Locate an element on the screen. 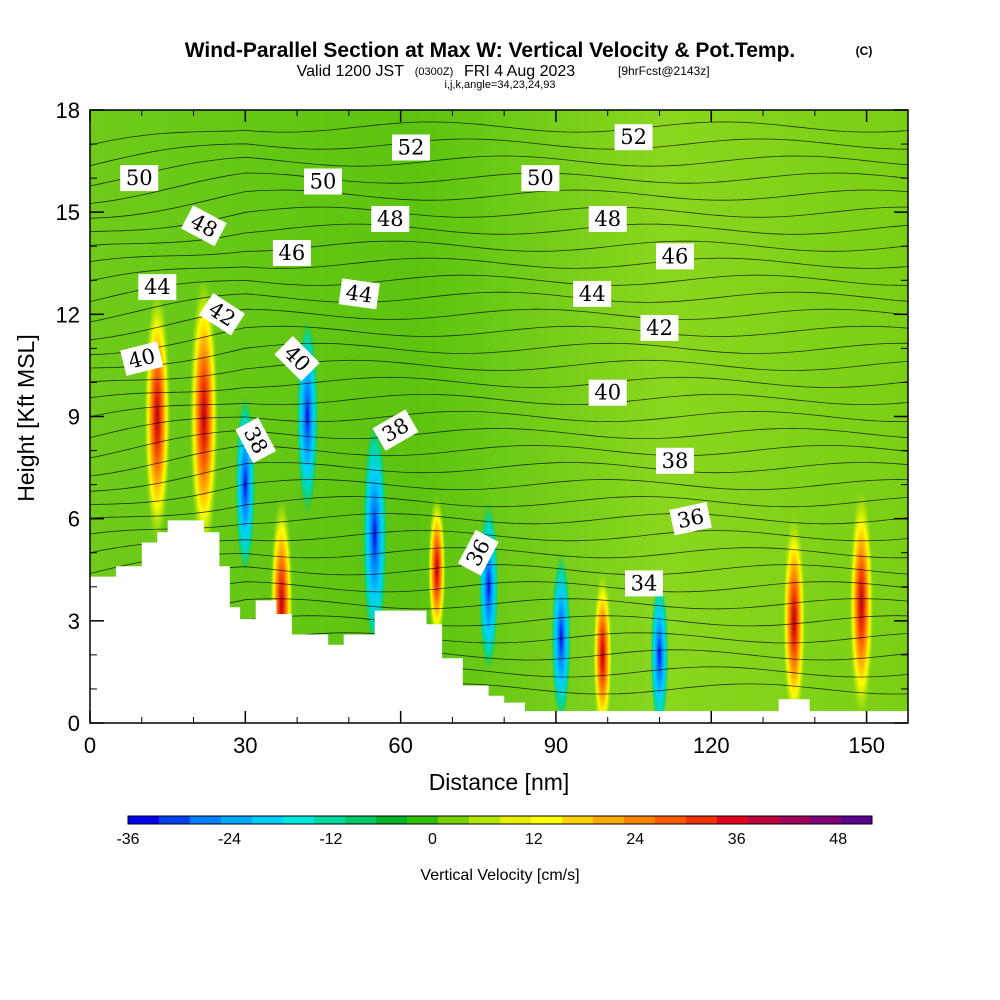 The width and height of the screenshot is (1000, 1000). contour-label-text: 48 is located at coordinates (607, 219).